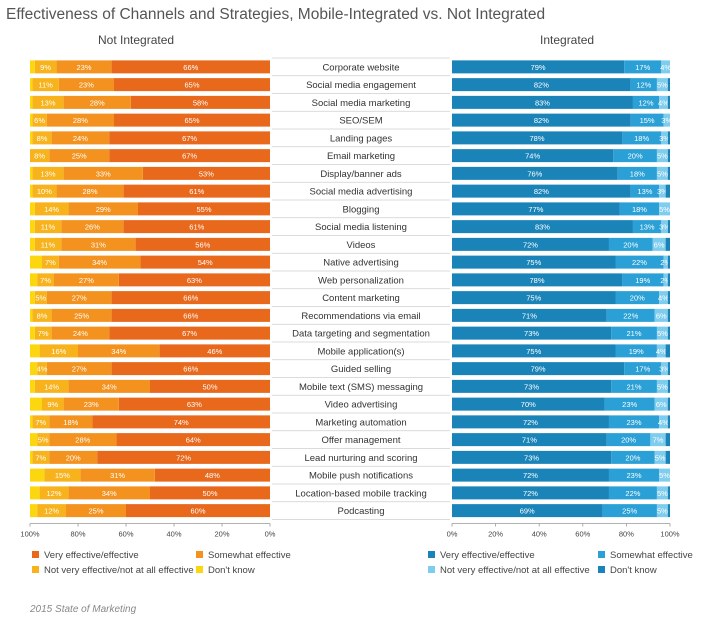 This screenshot has height=621, width=708. I want to click on bar-right-somewhat-effective-podcasting, so click(629, 511).